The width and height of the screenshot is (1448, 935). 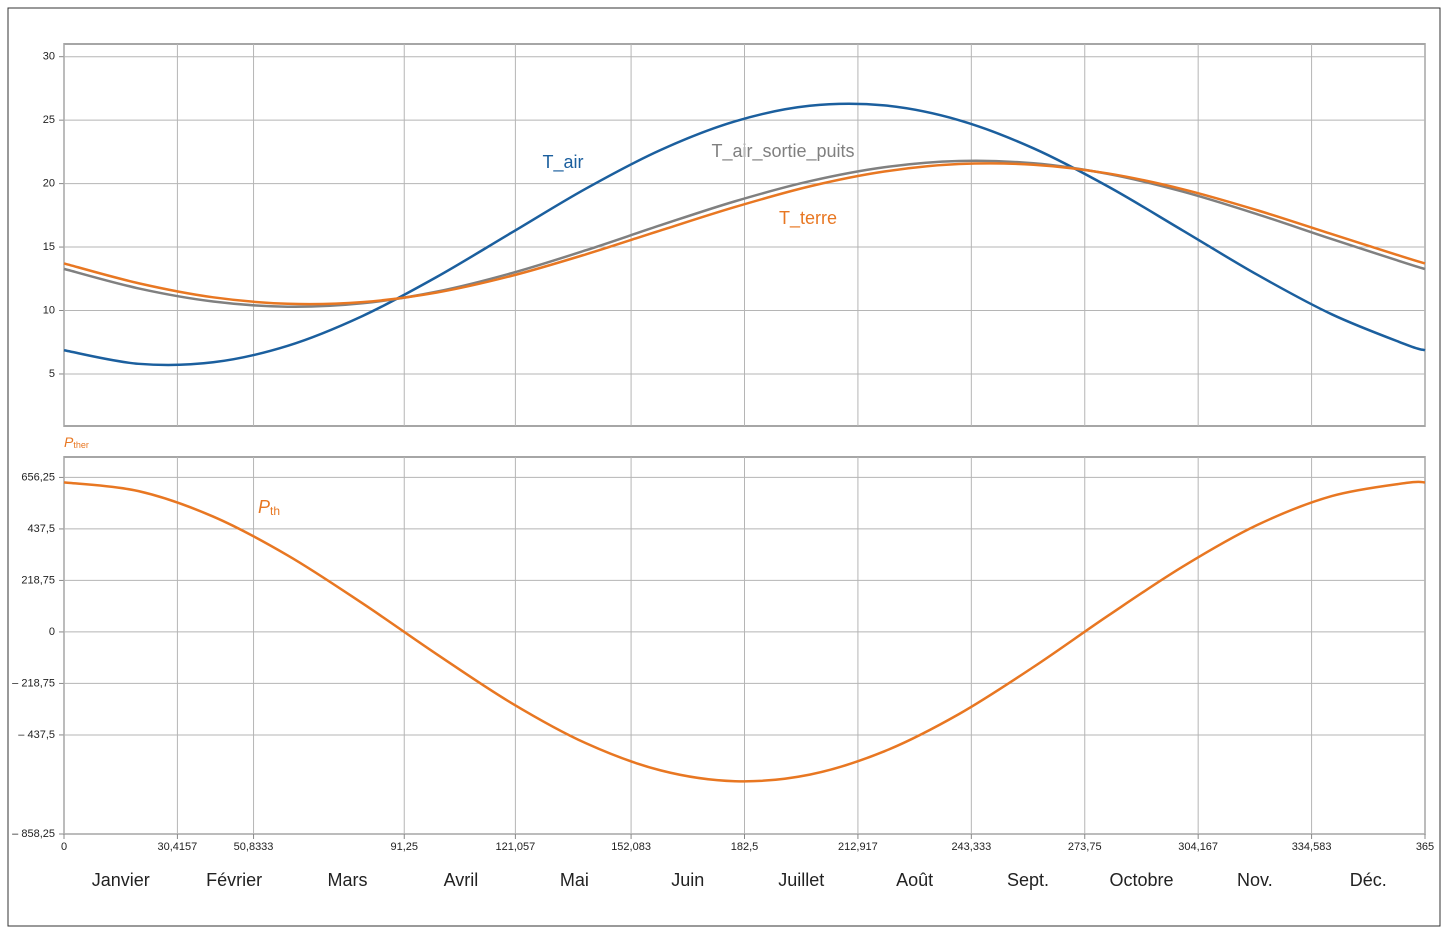 I want to click on x-tick-label: 152,083, so click(x=631, y=847).